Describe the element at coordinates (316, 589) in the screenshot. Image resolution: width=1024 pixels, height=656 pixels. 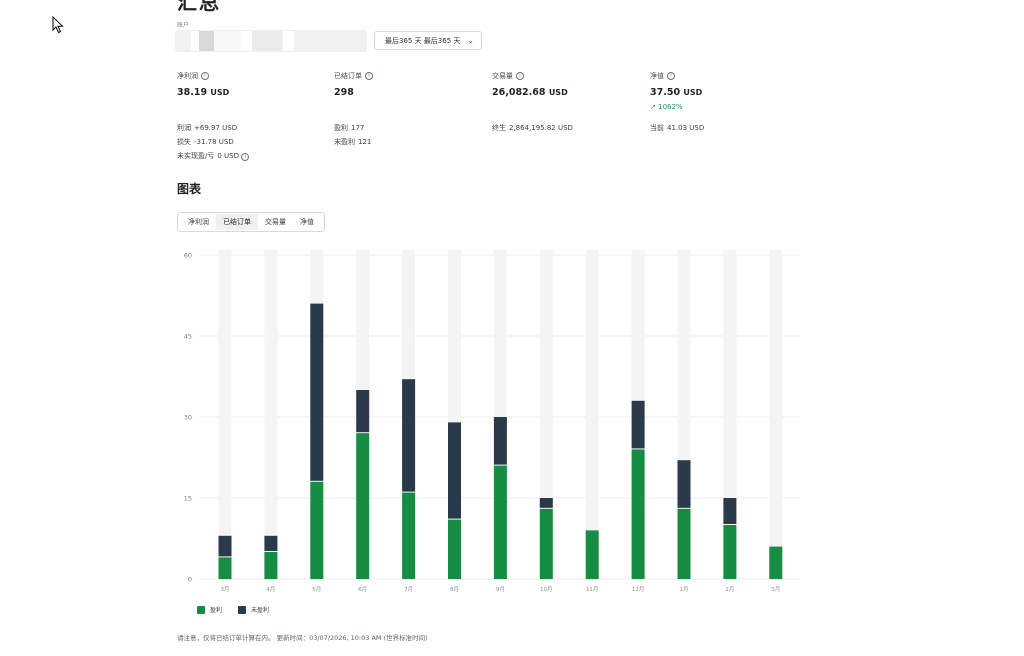
I see `x-tick-label: 5月` at that location.